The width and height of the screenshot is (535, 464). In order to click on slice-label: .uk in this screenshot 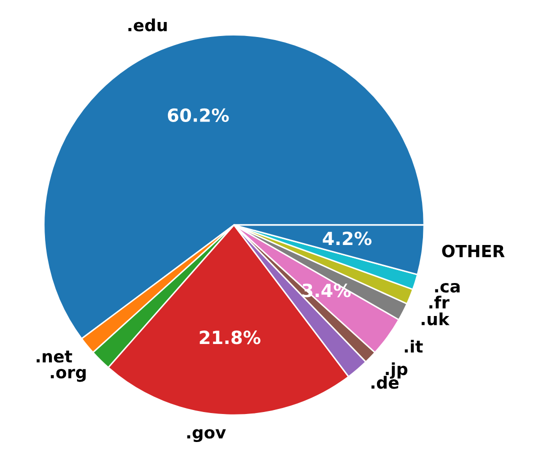, I will do `click(436, 319)`.